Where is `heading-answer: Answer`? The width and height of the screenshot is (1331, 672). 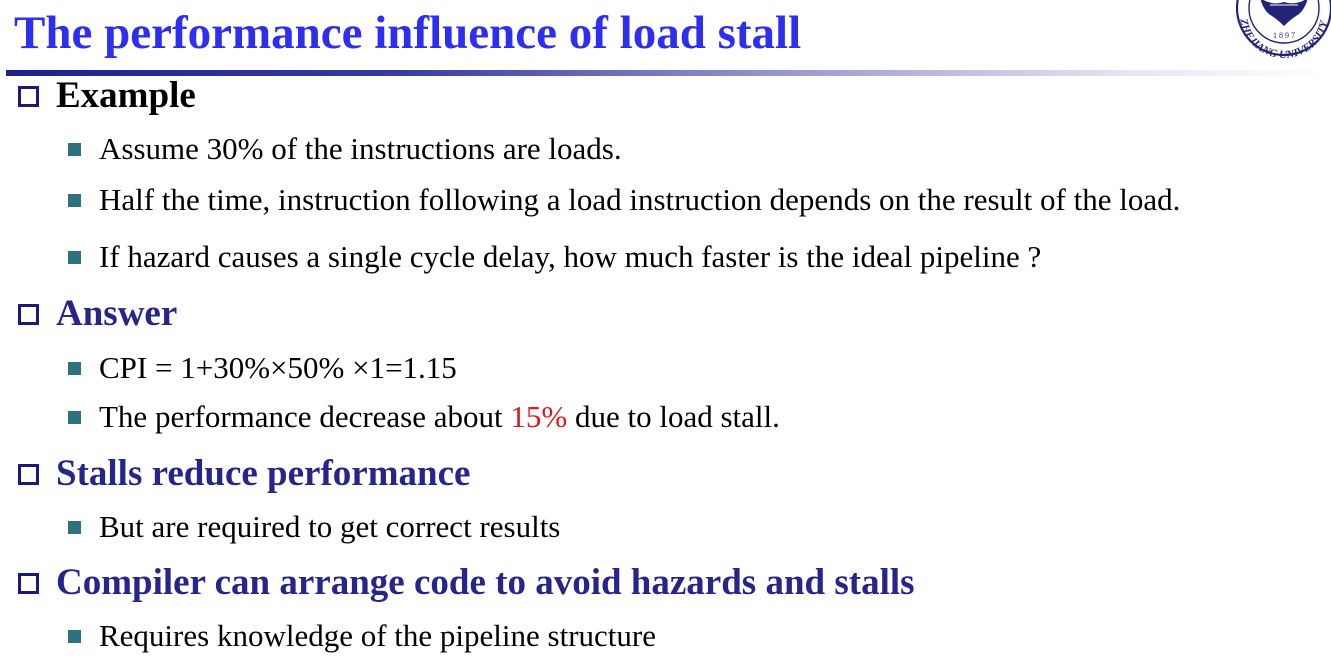
heading-answer: Answer is located at coordinates (97, 314).